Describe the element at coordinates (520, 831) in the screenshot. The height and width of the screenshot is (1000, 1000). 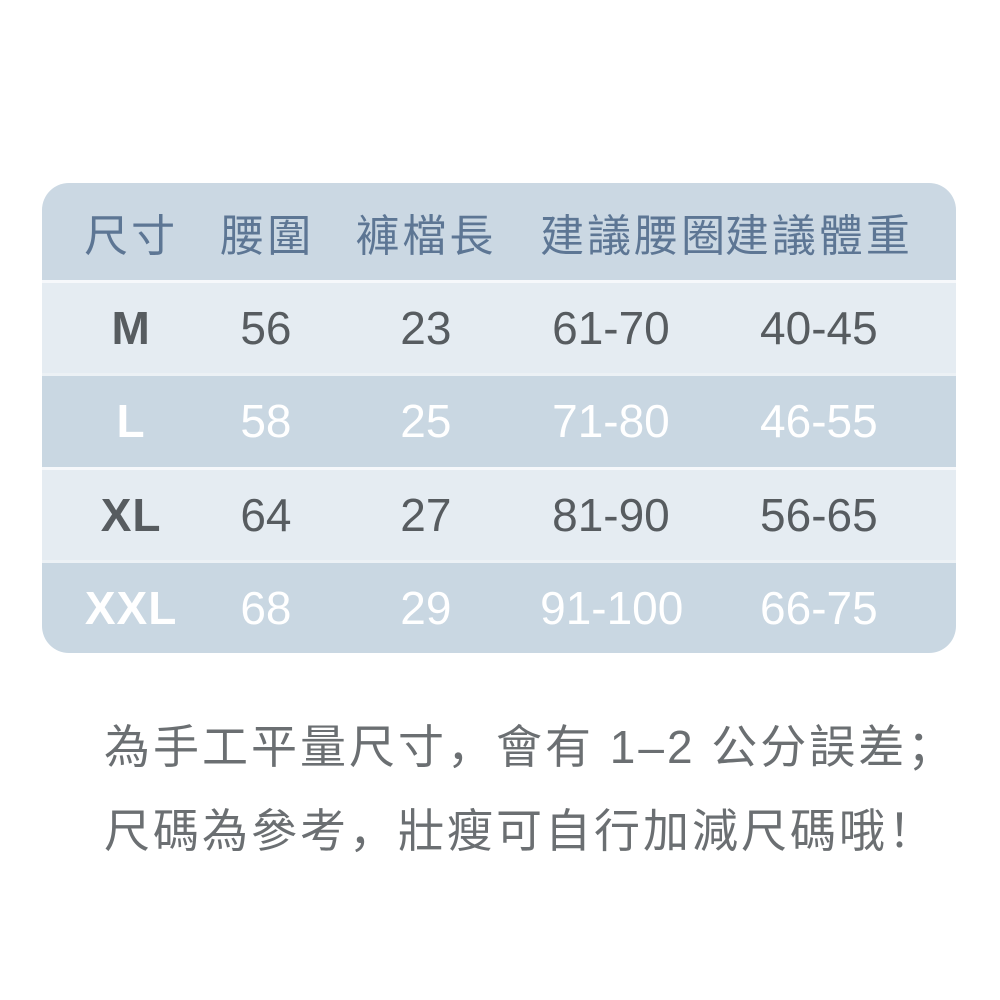
I see `note-line-2: 尺碼為參考，壯瘦可自行加減尺碼哦！` at that location.